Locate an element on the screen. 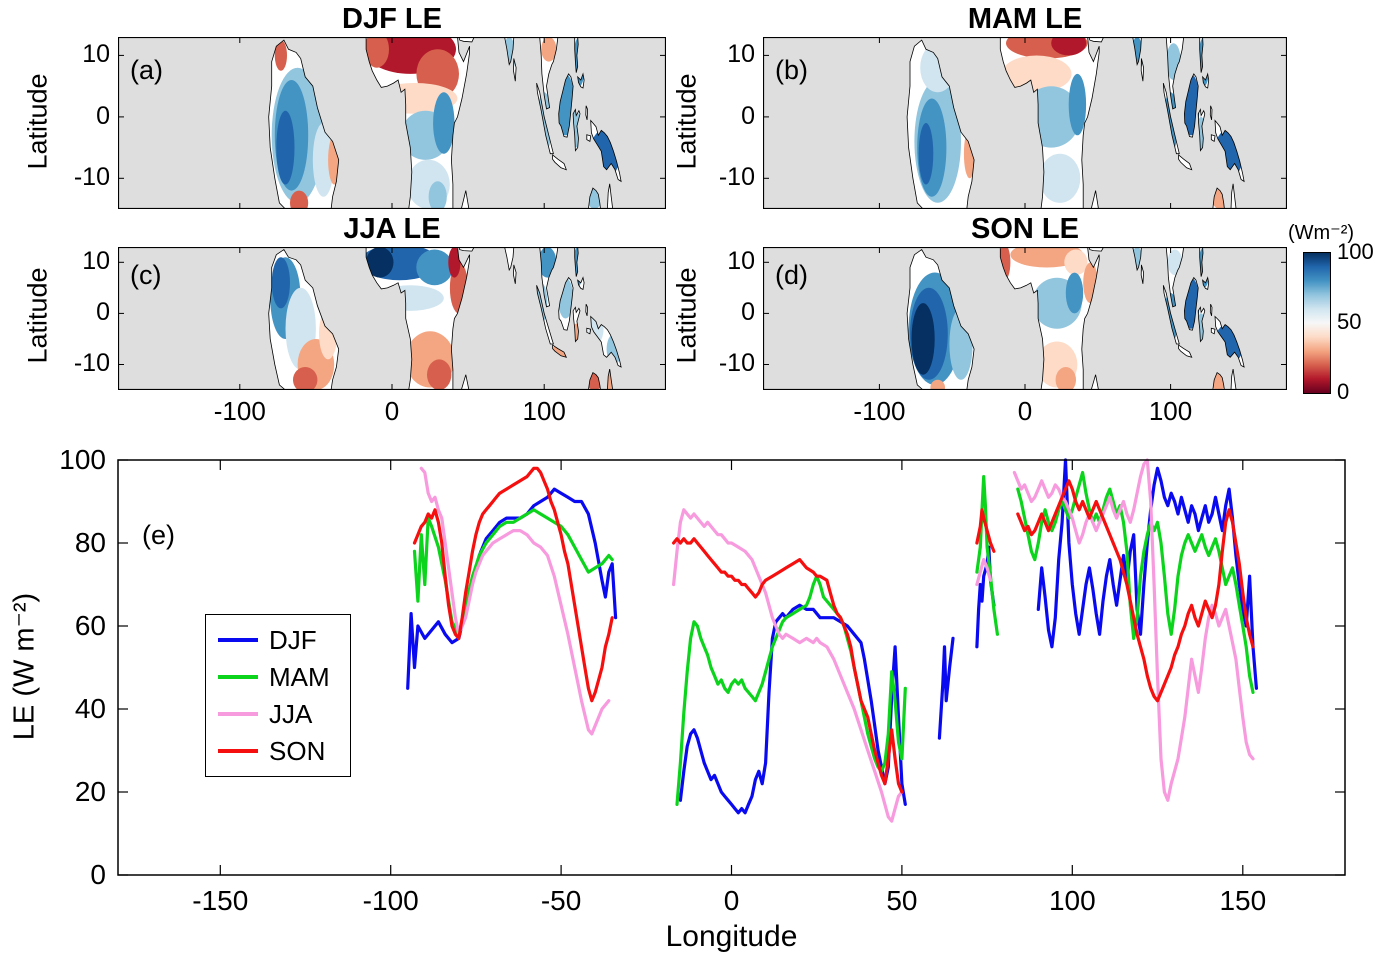 The height and width of the screenshot is (968, 1398). map-canvas-djf is located at coordinates (392, 123).